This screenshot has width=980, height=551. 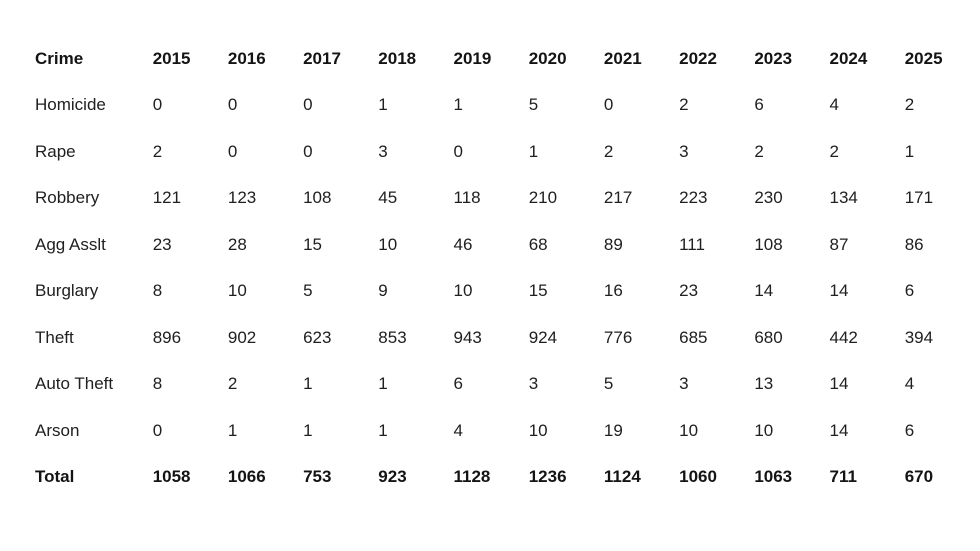 I want to click on table-row: Arson 0 1 1 1 4 10 19 10 10 14 6, so click(x=507, y=430).